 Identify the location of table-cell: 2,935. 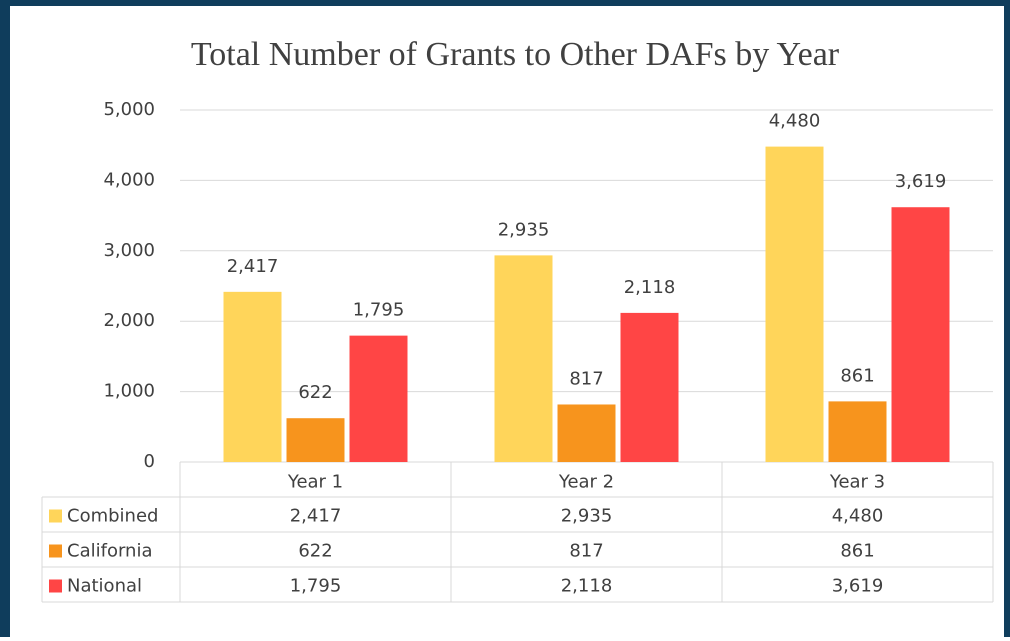
(587, 516).